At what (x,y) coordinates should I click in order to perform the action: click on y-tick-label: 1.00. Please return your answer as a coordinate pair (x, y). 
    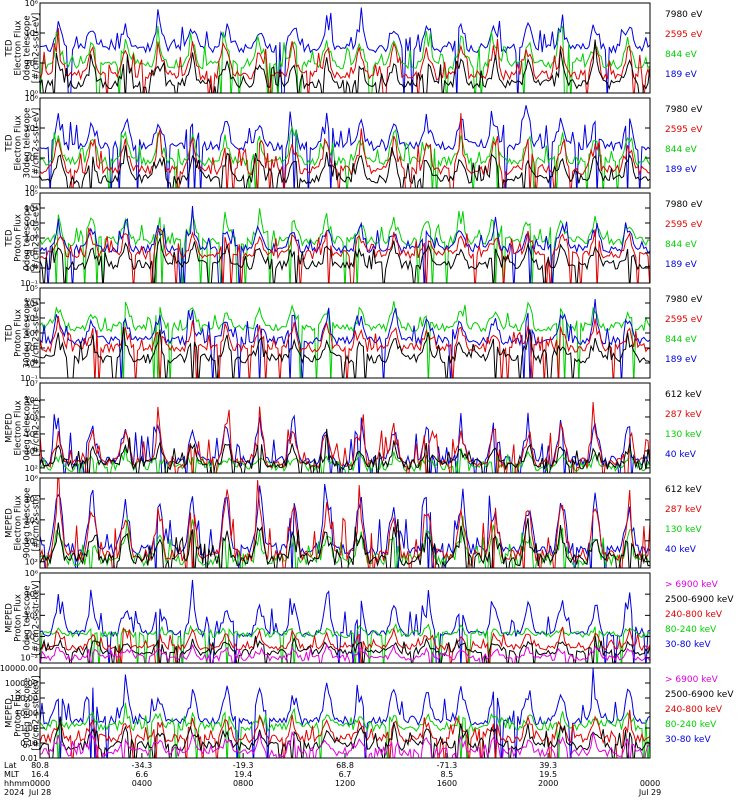
    Looking at the image, I should click on (29, 728).